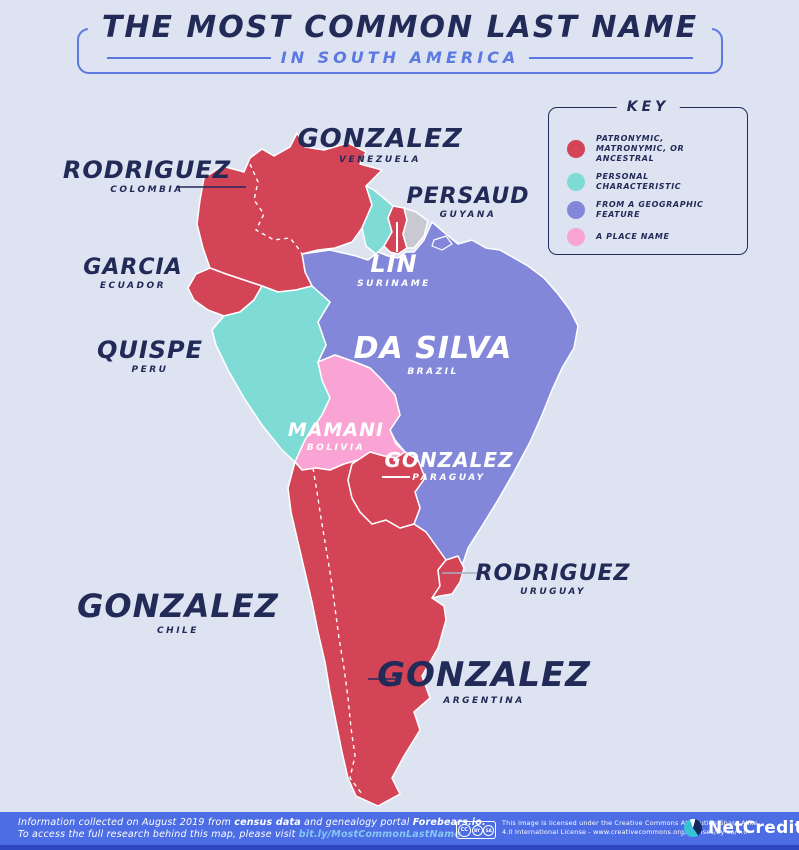 The width and height of the screenshot is (799, 850). Describe the element at coordinates (380, 834) in the screenshot. I see `research-link: bit.ly/MostCommonLastName` at that location.